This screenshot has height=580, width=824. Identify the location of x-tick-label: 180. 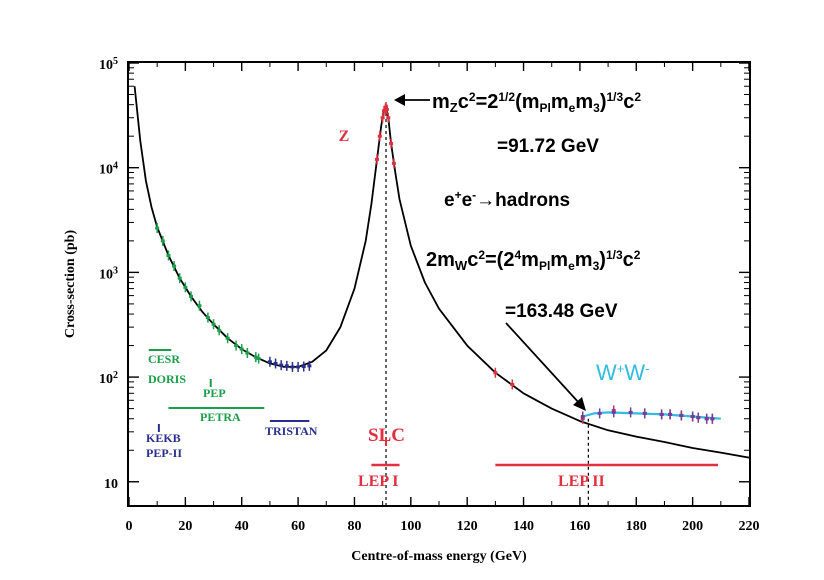
(636, 526).